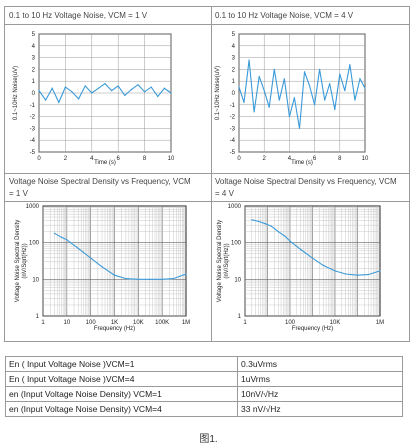 Image resolution: width=417 pixels, height=445 pixels. What do you see at coordinates (33, 129) in the screenshot?
I see `chart1-ytick-label: -3` at bounding box center [33, 129].